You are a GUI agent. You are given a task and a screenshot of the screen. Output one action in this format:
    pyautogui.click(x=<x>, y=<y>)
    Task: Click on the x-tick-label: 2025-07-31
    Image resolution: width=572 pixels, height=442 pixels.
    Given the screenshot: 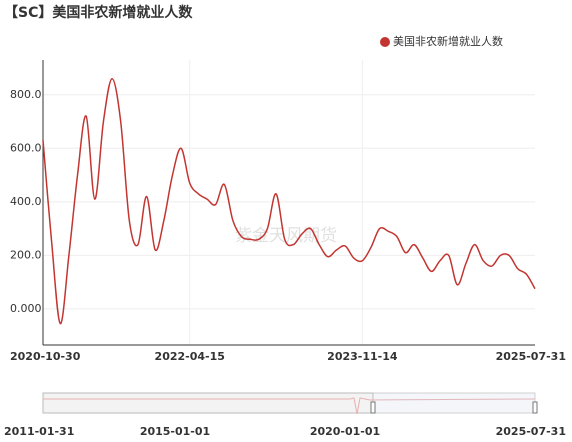 What is the action you would take?
    pyautogui.click(x=531, y=356)
    